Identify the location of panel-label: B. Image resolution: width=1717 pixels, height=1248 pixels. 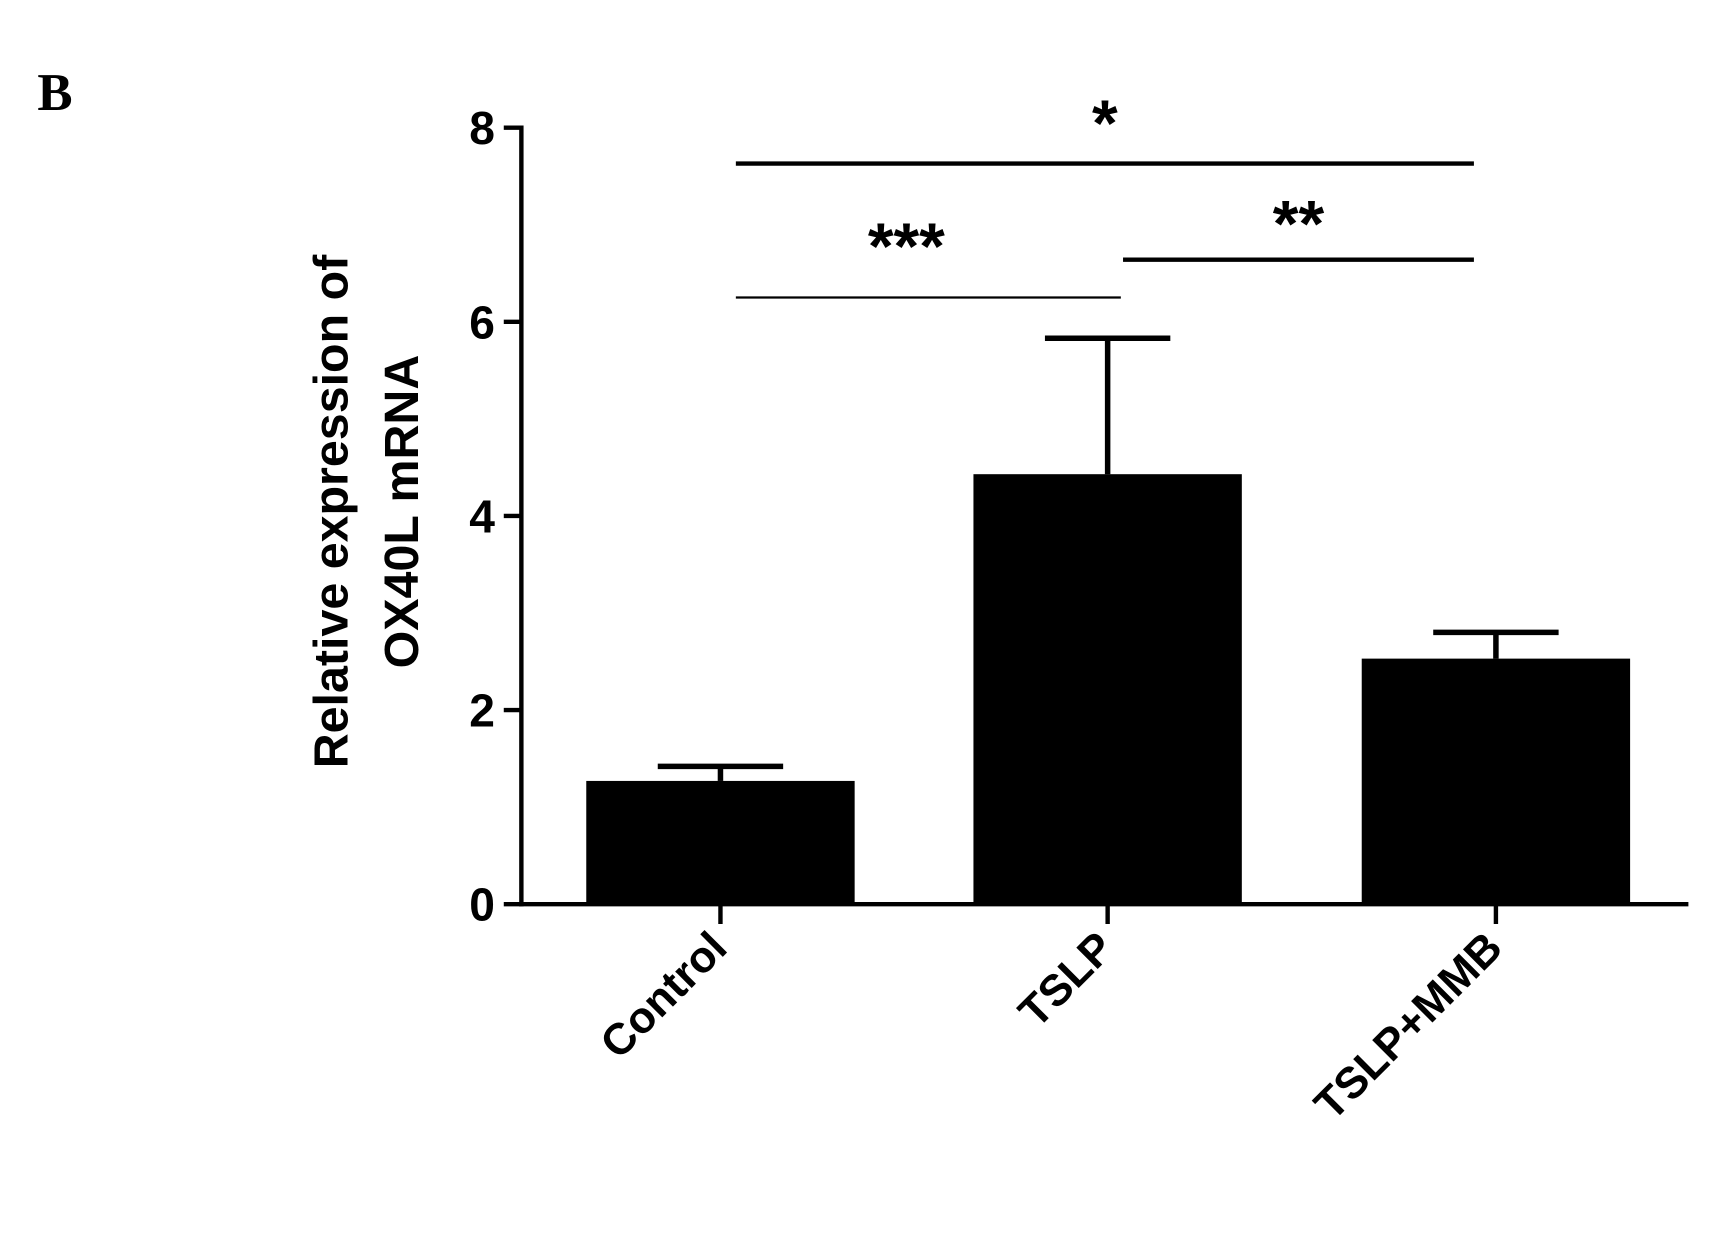
(54, 93).